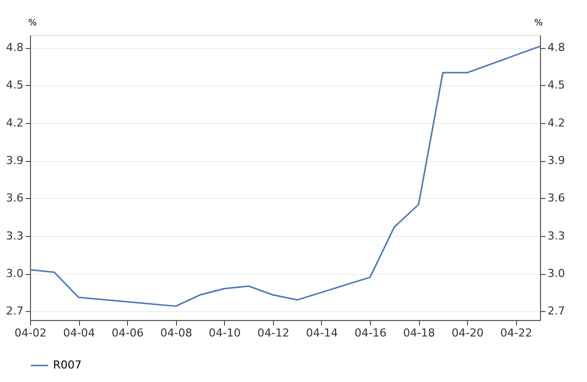 The width and height of the screenshot is (587, 382). What do you see at coordinates (15, 85) in the screenshot?
I see `y-tick-label: 4.5` at bounding box center [15, 85].